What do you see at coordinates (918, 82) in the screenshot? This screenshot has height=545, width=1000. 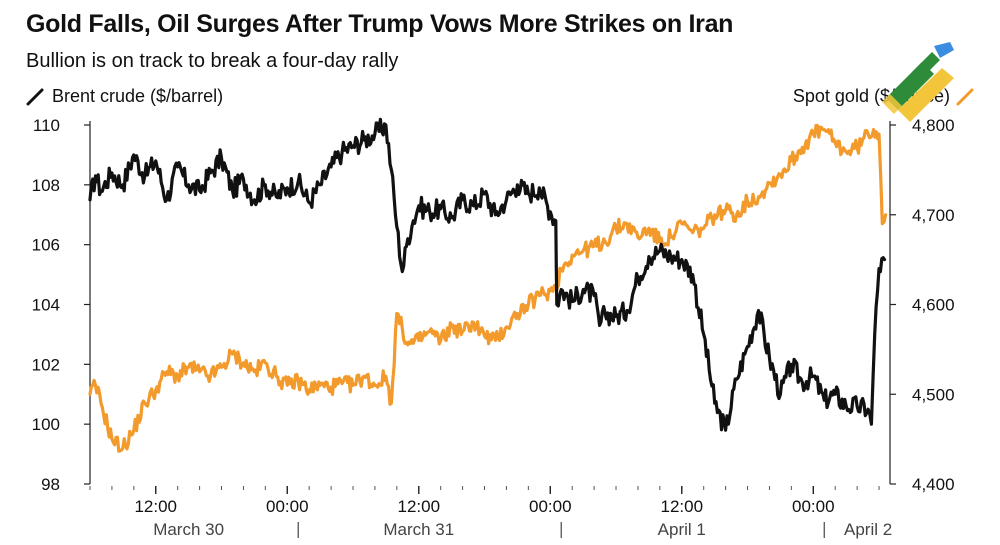 I see `watermark-logo-icon` at bounding box center [918, 82].